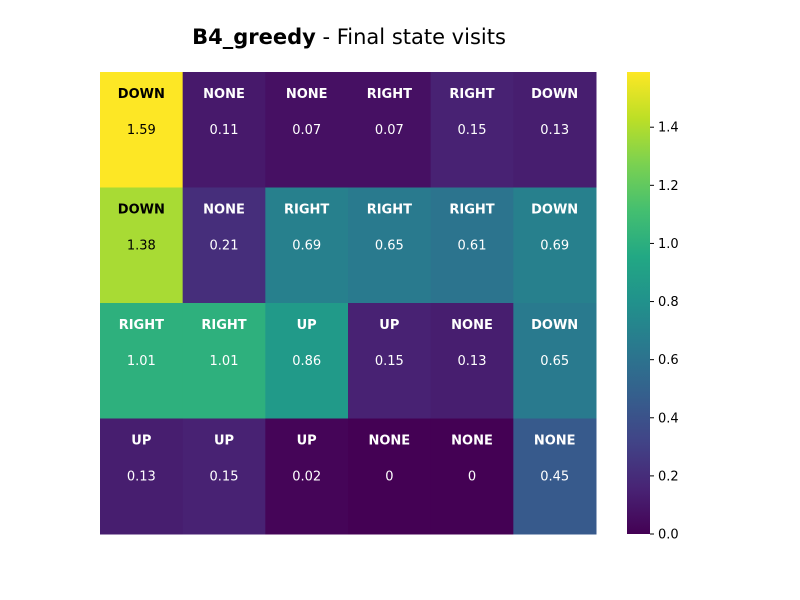  I want to click on value-label-r1-c3: 0.65, so click(389, 246).